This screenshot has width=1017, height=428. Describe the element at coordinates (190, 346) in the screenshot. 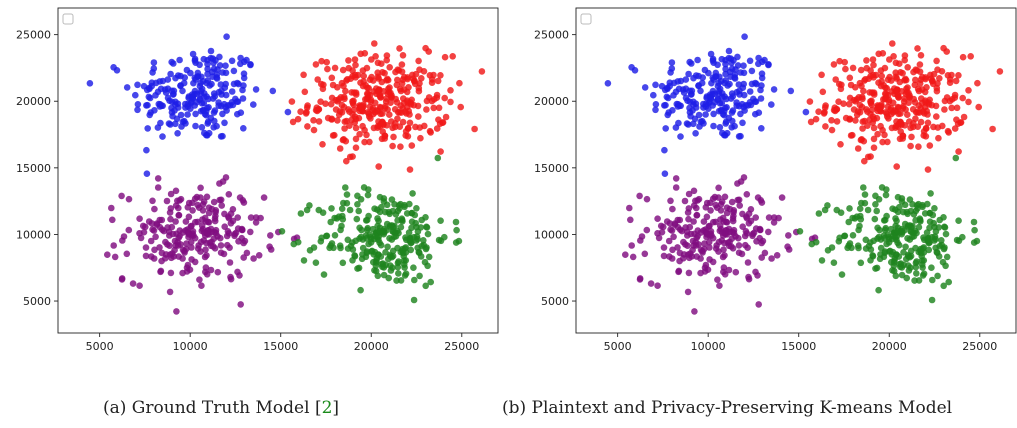

I see `x-tick-label: 10000` at that location.